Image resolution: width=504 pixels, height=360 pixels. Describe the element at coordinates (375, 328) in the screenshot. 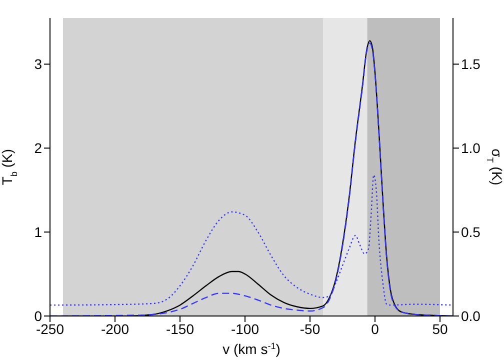

I see `x-tick-label: 0` at that location.